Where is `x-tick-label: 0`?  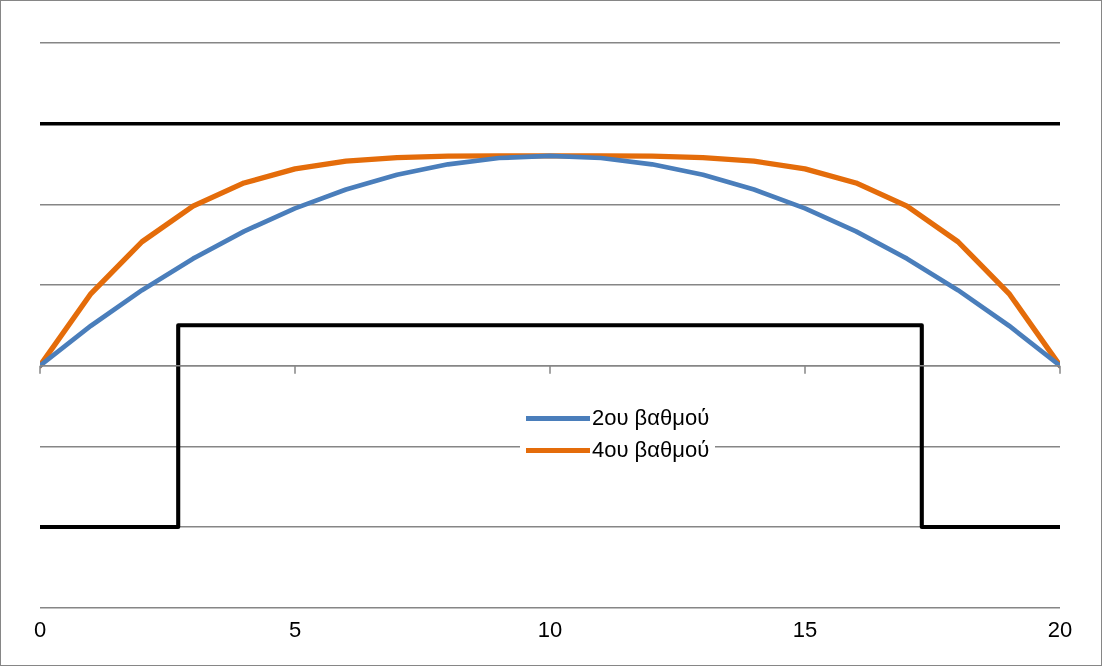
x-tick-label: 0 is located at coordinates (40, 629).